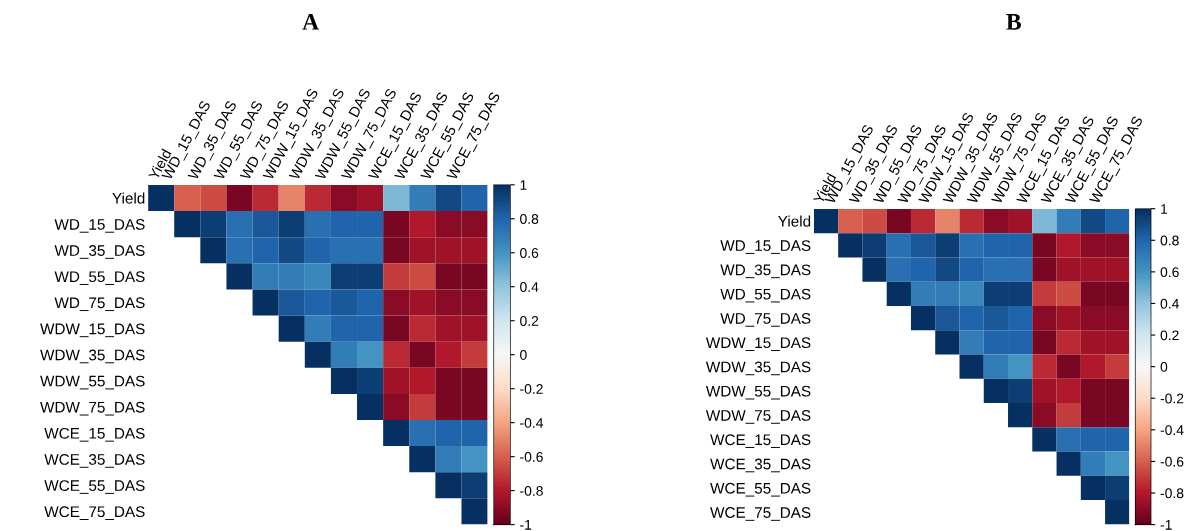 The image size is (1204, 531). What do you see at coordinates (310, 21) in the screenshot?
I see `chart-title: A` at bounding box center [310, 21].